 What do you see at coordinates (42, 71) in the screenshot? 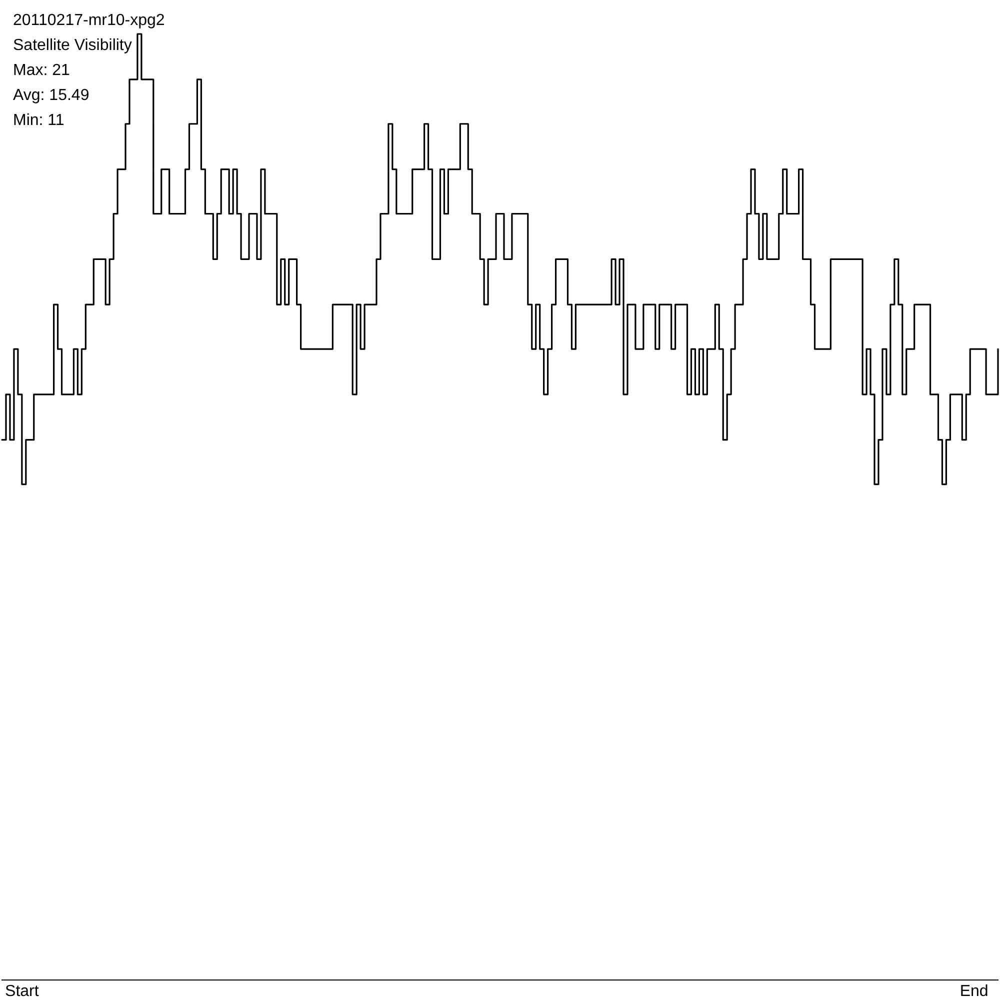
I see `annotation: Max: 21` at bounding box center [42, 71].